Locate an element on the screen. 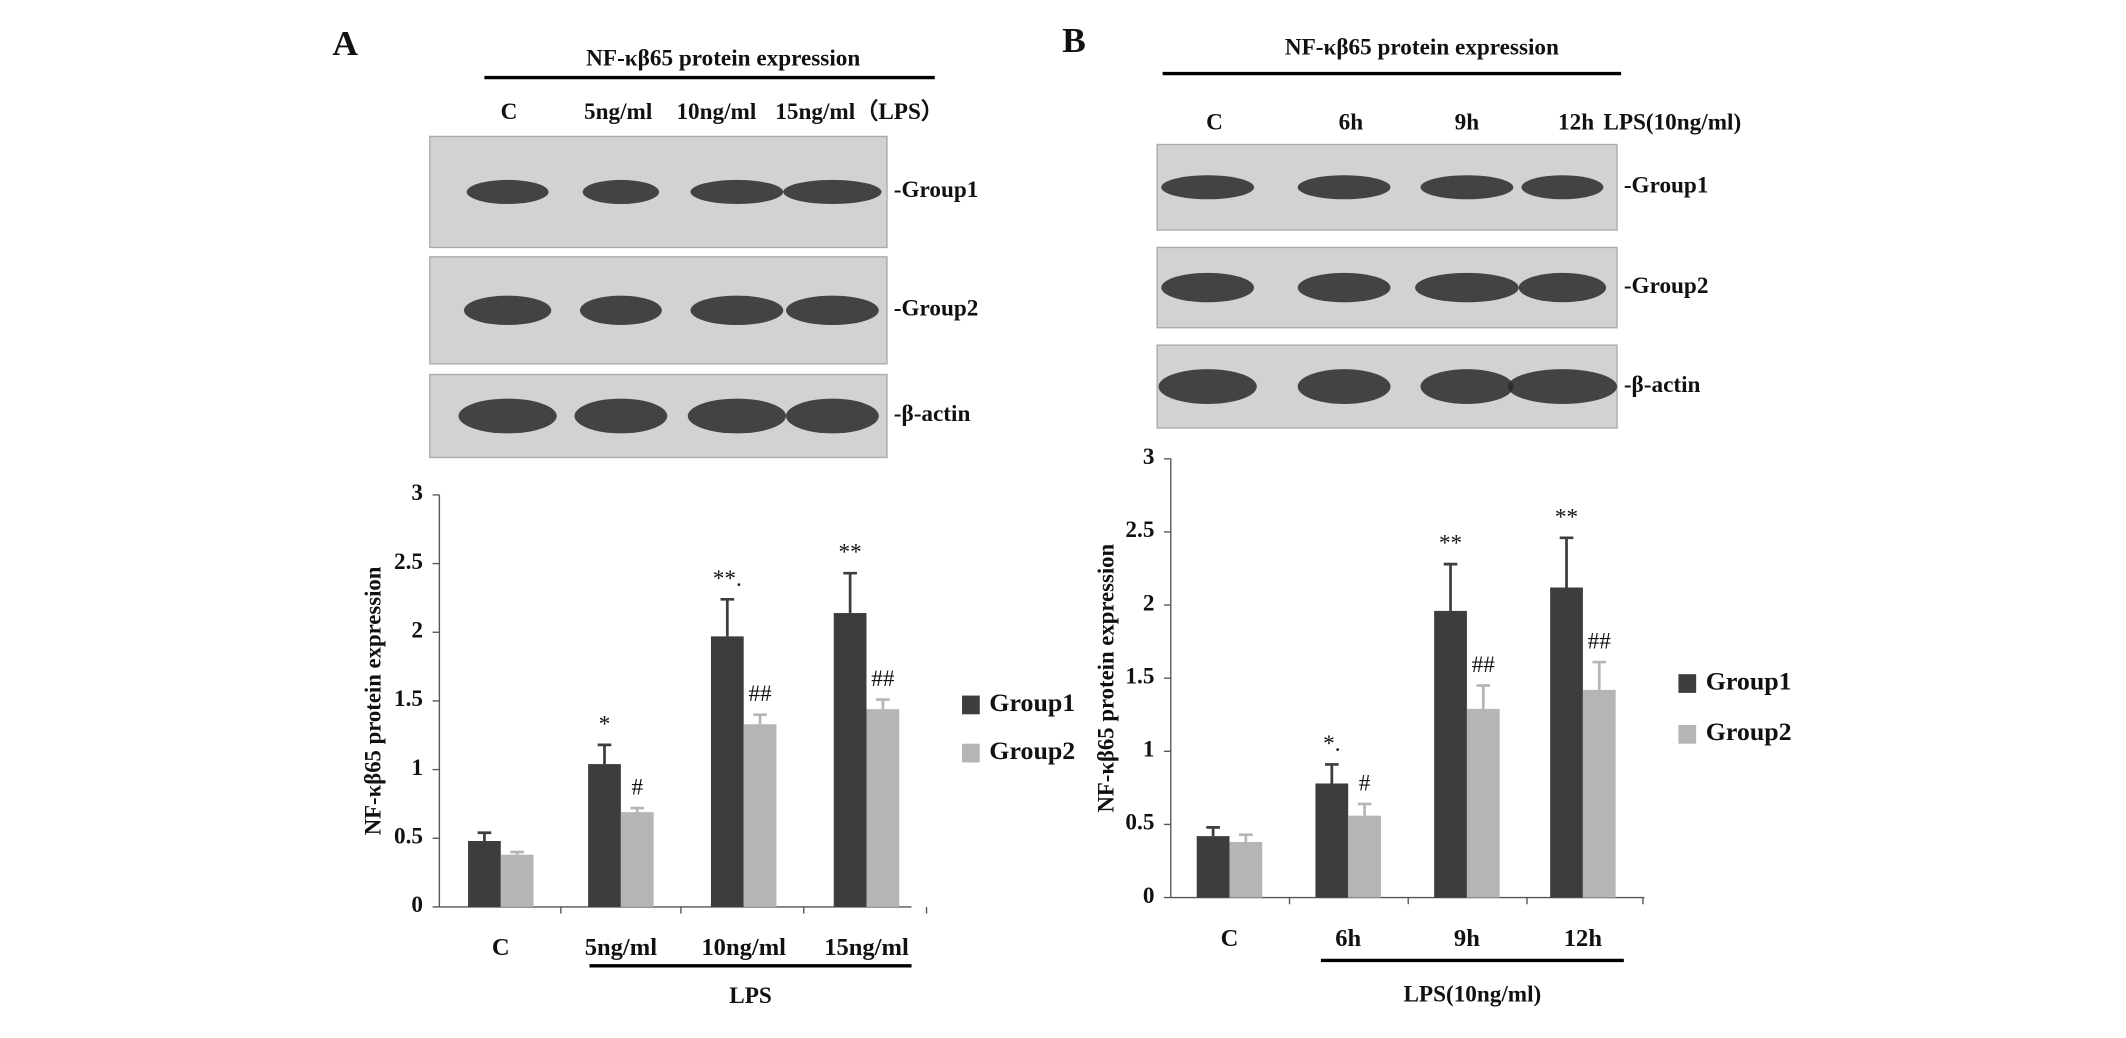 This screenshot has width=2126, height=1038. lane-label: 10ng/ml is located at coordinates (716, 111).